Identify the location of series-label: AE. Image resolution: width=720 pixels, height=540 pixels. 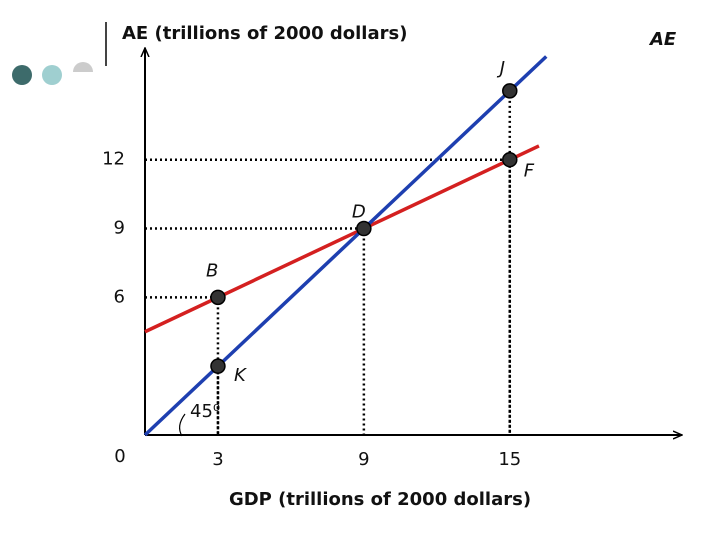
(662, 39).